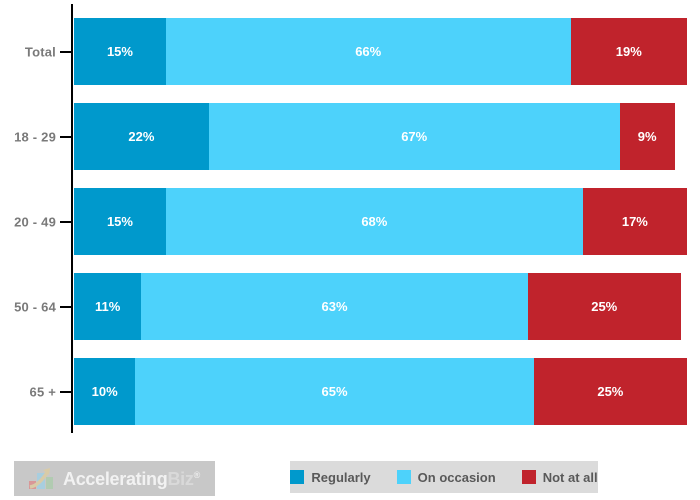 The image size is (700, 500). I want to click on category-label: 20 - 49, so click(35, 221).